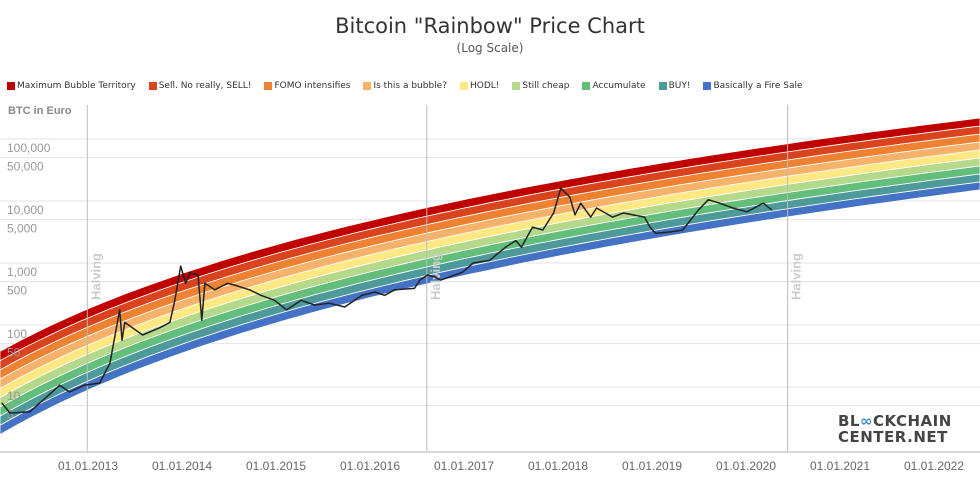  What do you see at coordinates (17, 291) in the screenshot?
I see `y-tick-label: 500` at bounding box center [17, 291].